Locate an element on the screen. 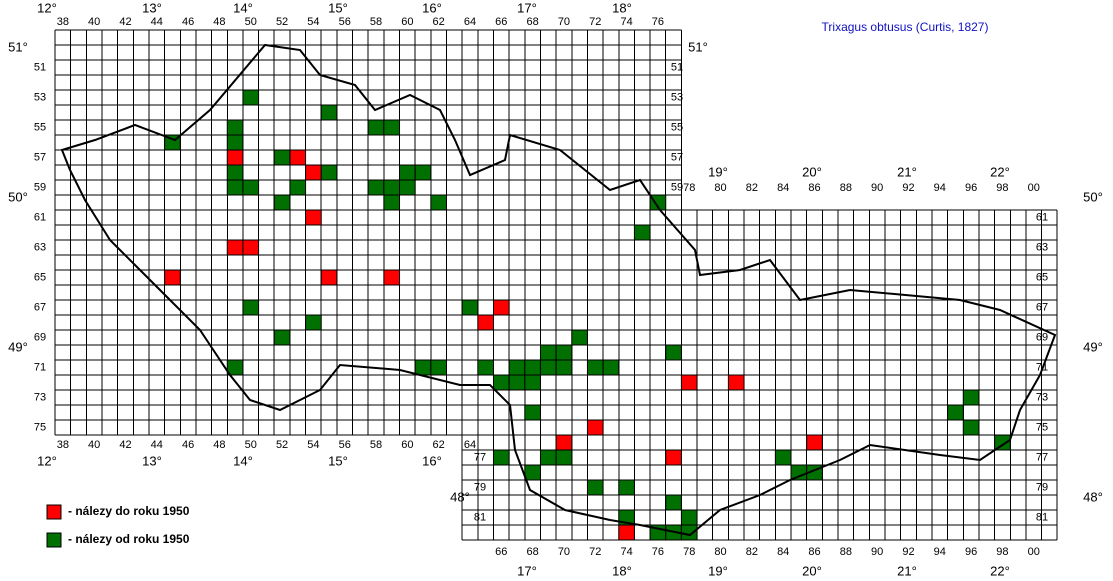 The image size is (1113, 581). row-label: 73 is located at coordinates (40, 397).